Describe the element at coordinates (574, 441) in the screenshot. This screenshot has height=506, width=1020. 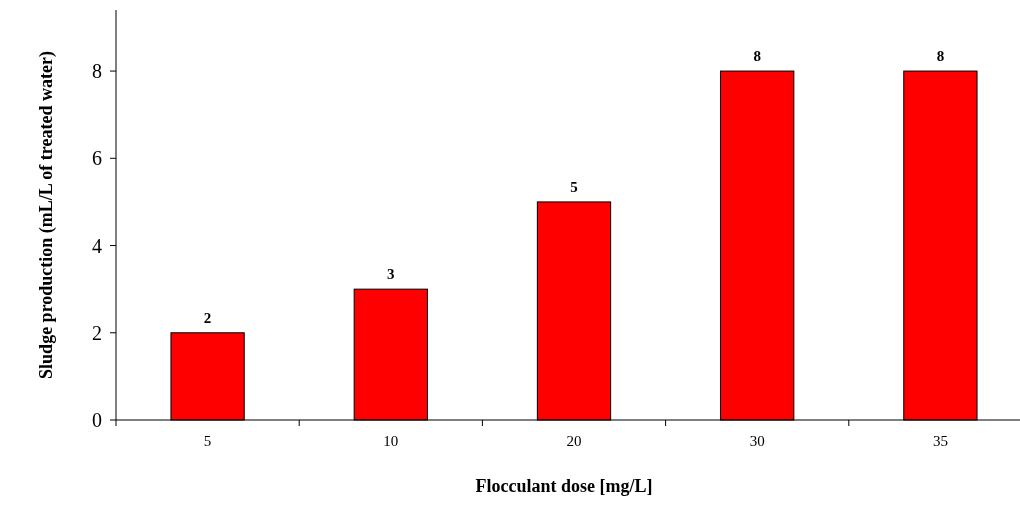
I see `x-tick-label: 20` at that location.